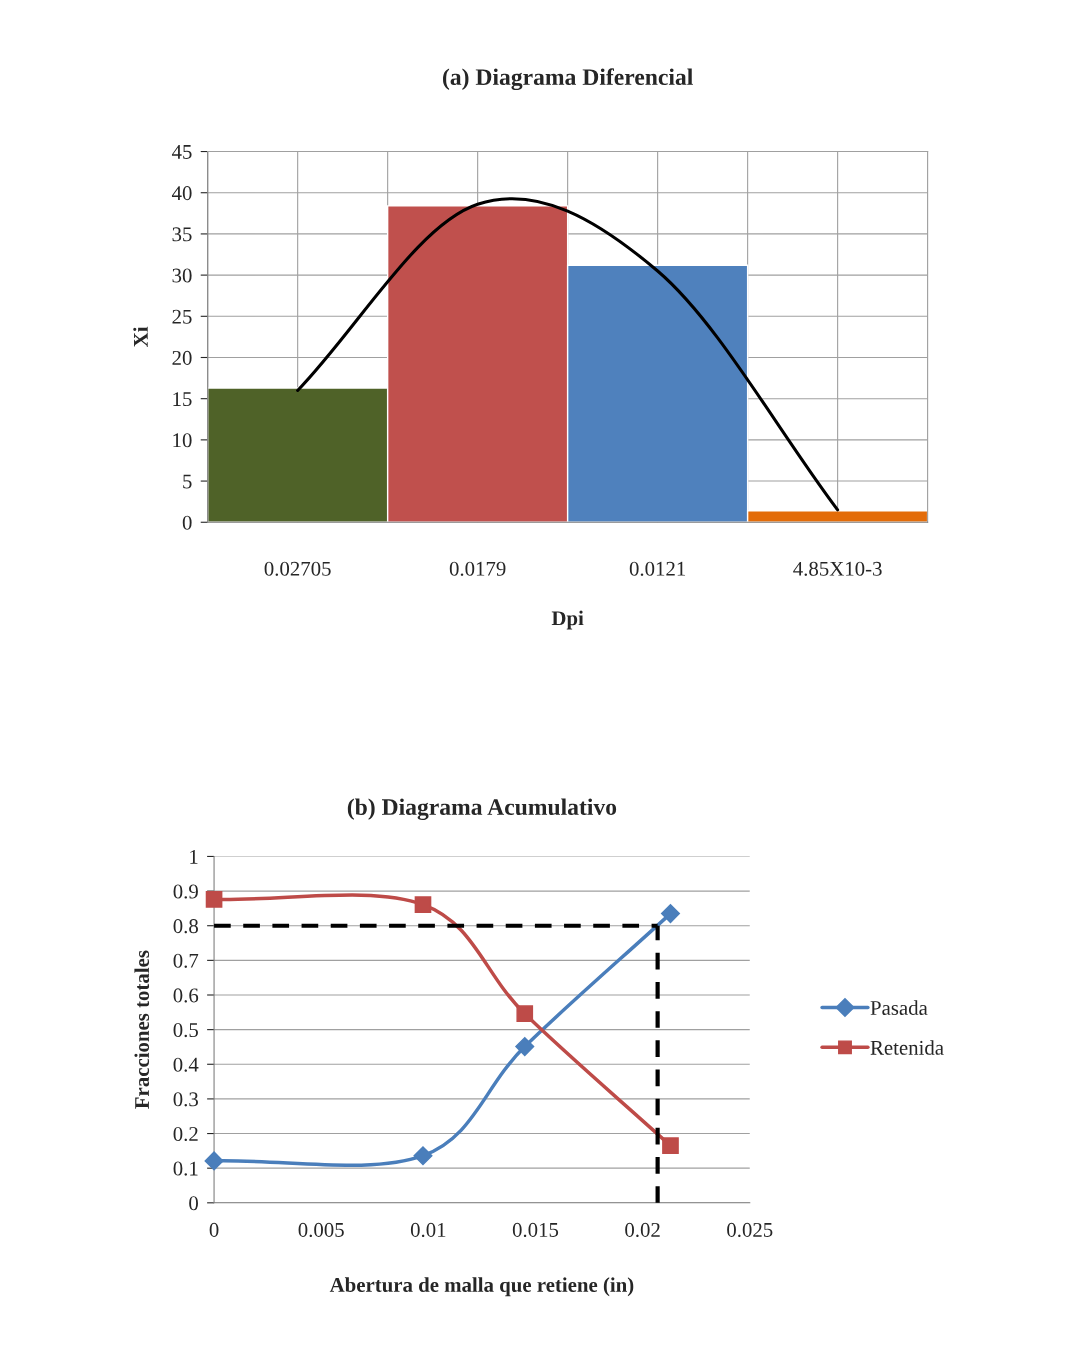 This screenshot has width=1065, height=1353. I want to click on x-tick-label: 0.0179, so click(477, 568).